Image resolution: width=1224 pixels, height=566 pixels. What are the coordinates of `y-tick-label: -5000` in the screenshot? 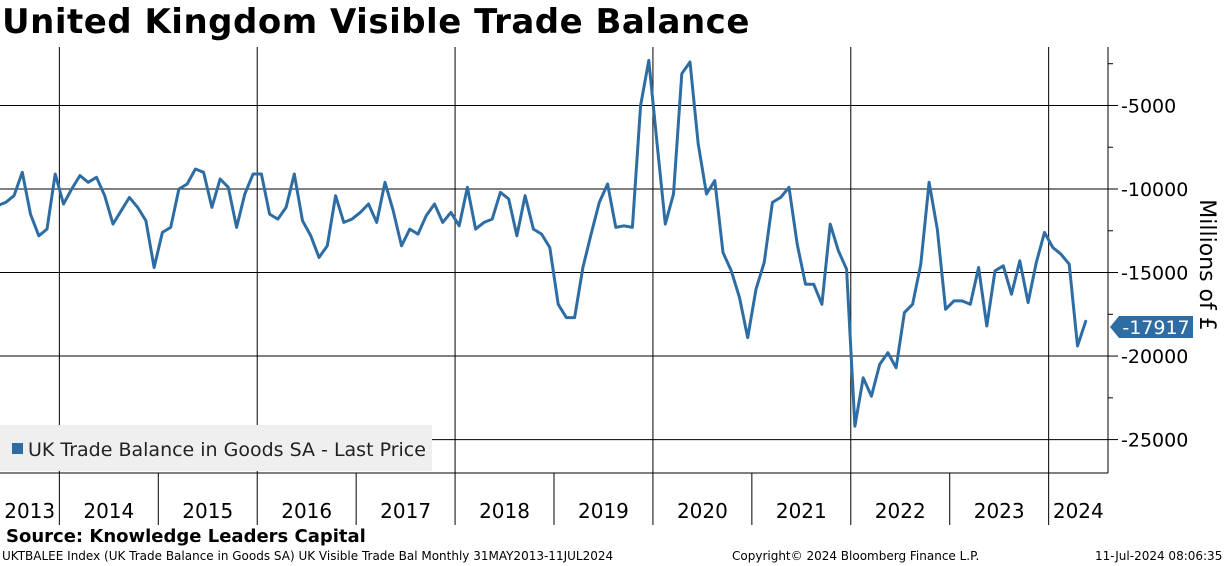 It's located at (1148, 106).